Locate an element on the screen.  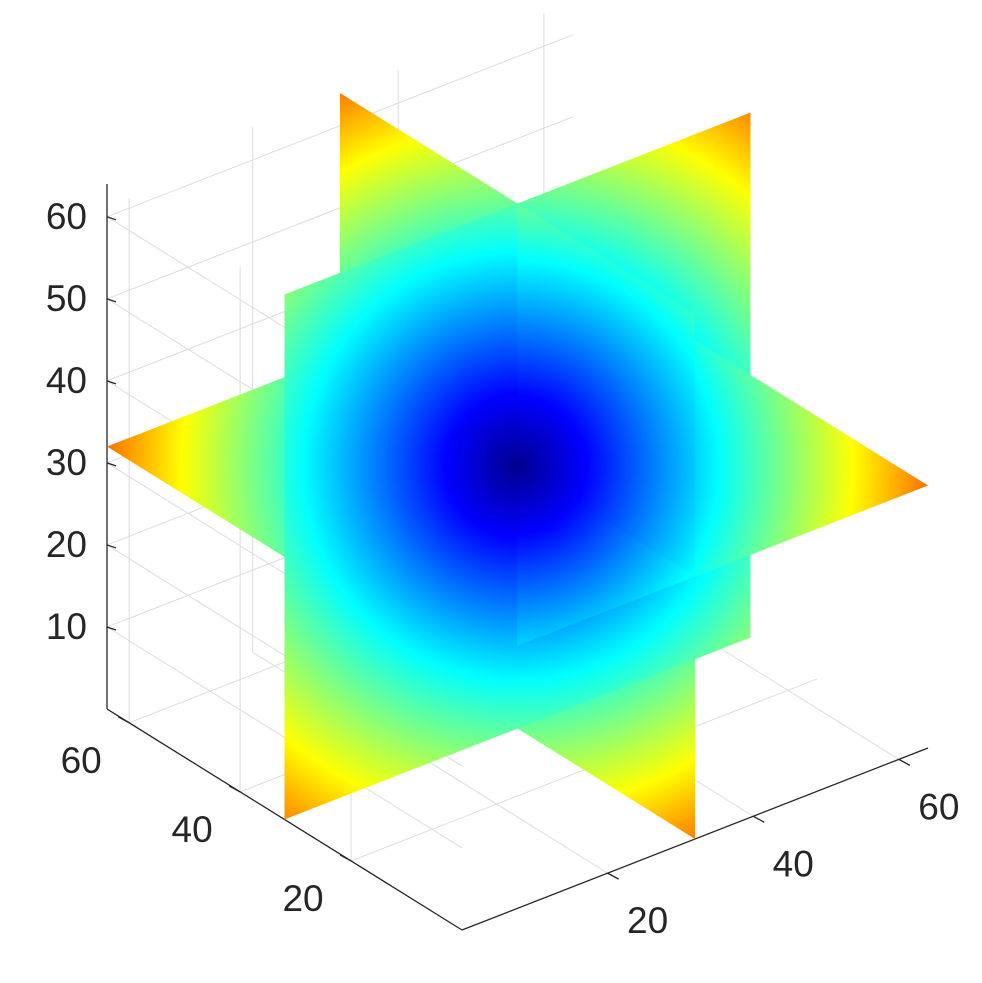
z-tick-label: 60 is located at coordinates (66, 216).